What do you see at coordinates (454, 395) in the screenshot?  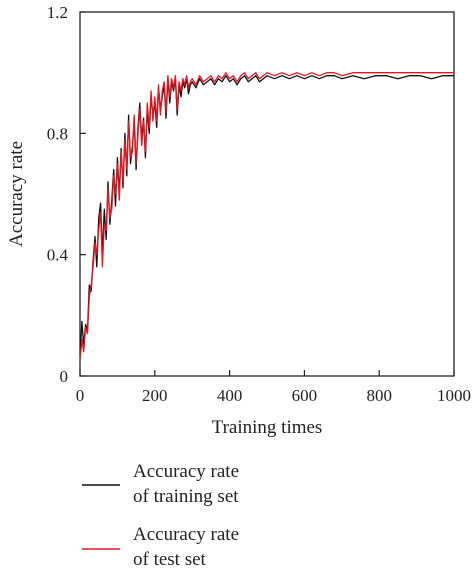 I see `x-tick-label: 1000` at bounding box center [454, 395].